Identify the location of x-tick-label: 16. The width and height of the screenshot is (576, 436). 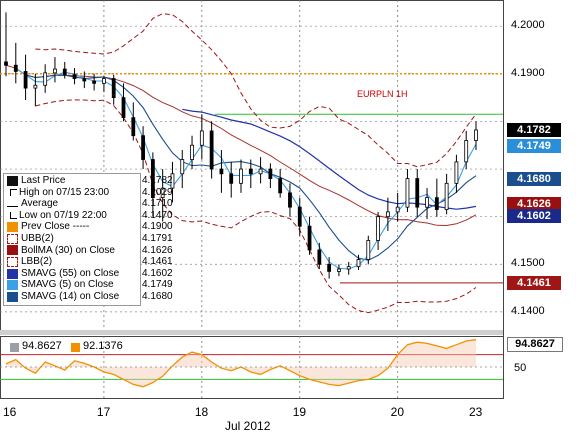
(10, 412).